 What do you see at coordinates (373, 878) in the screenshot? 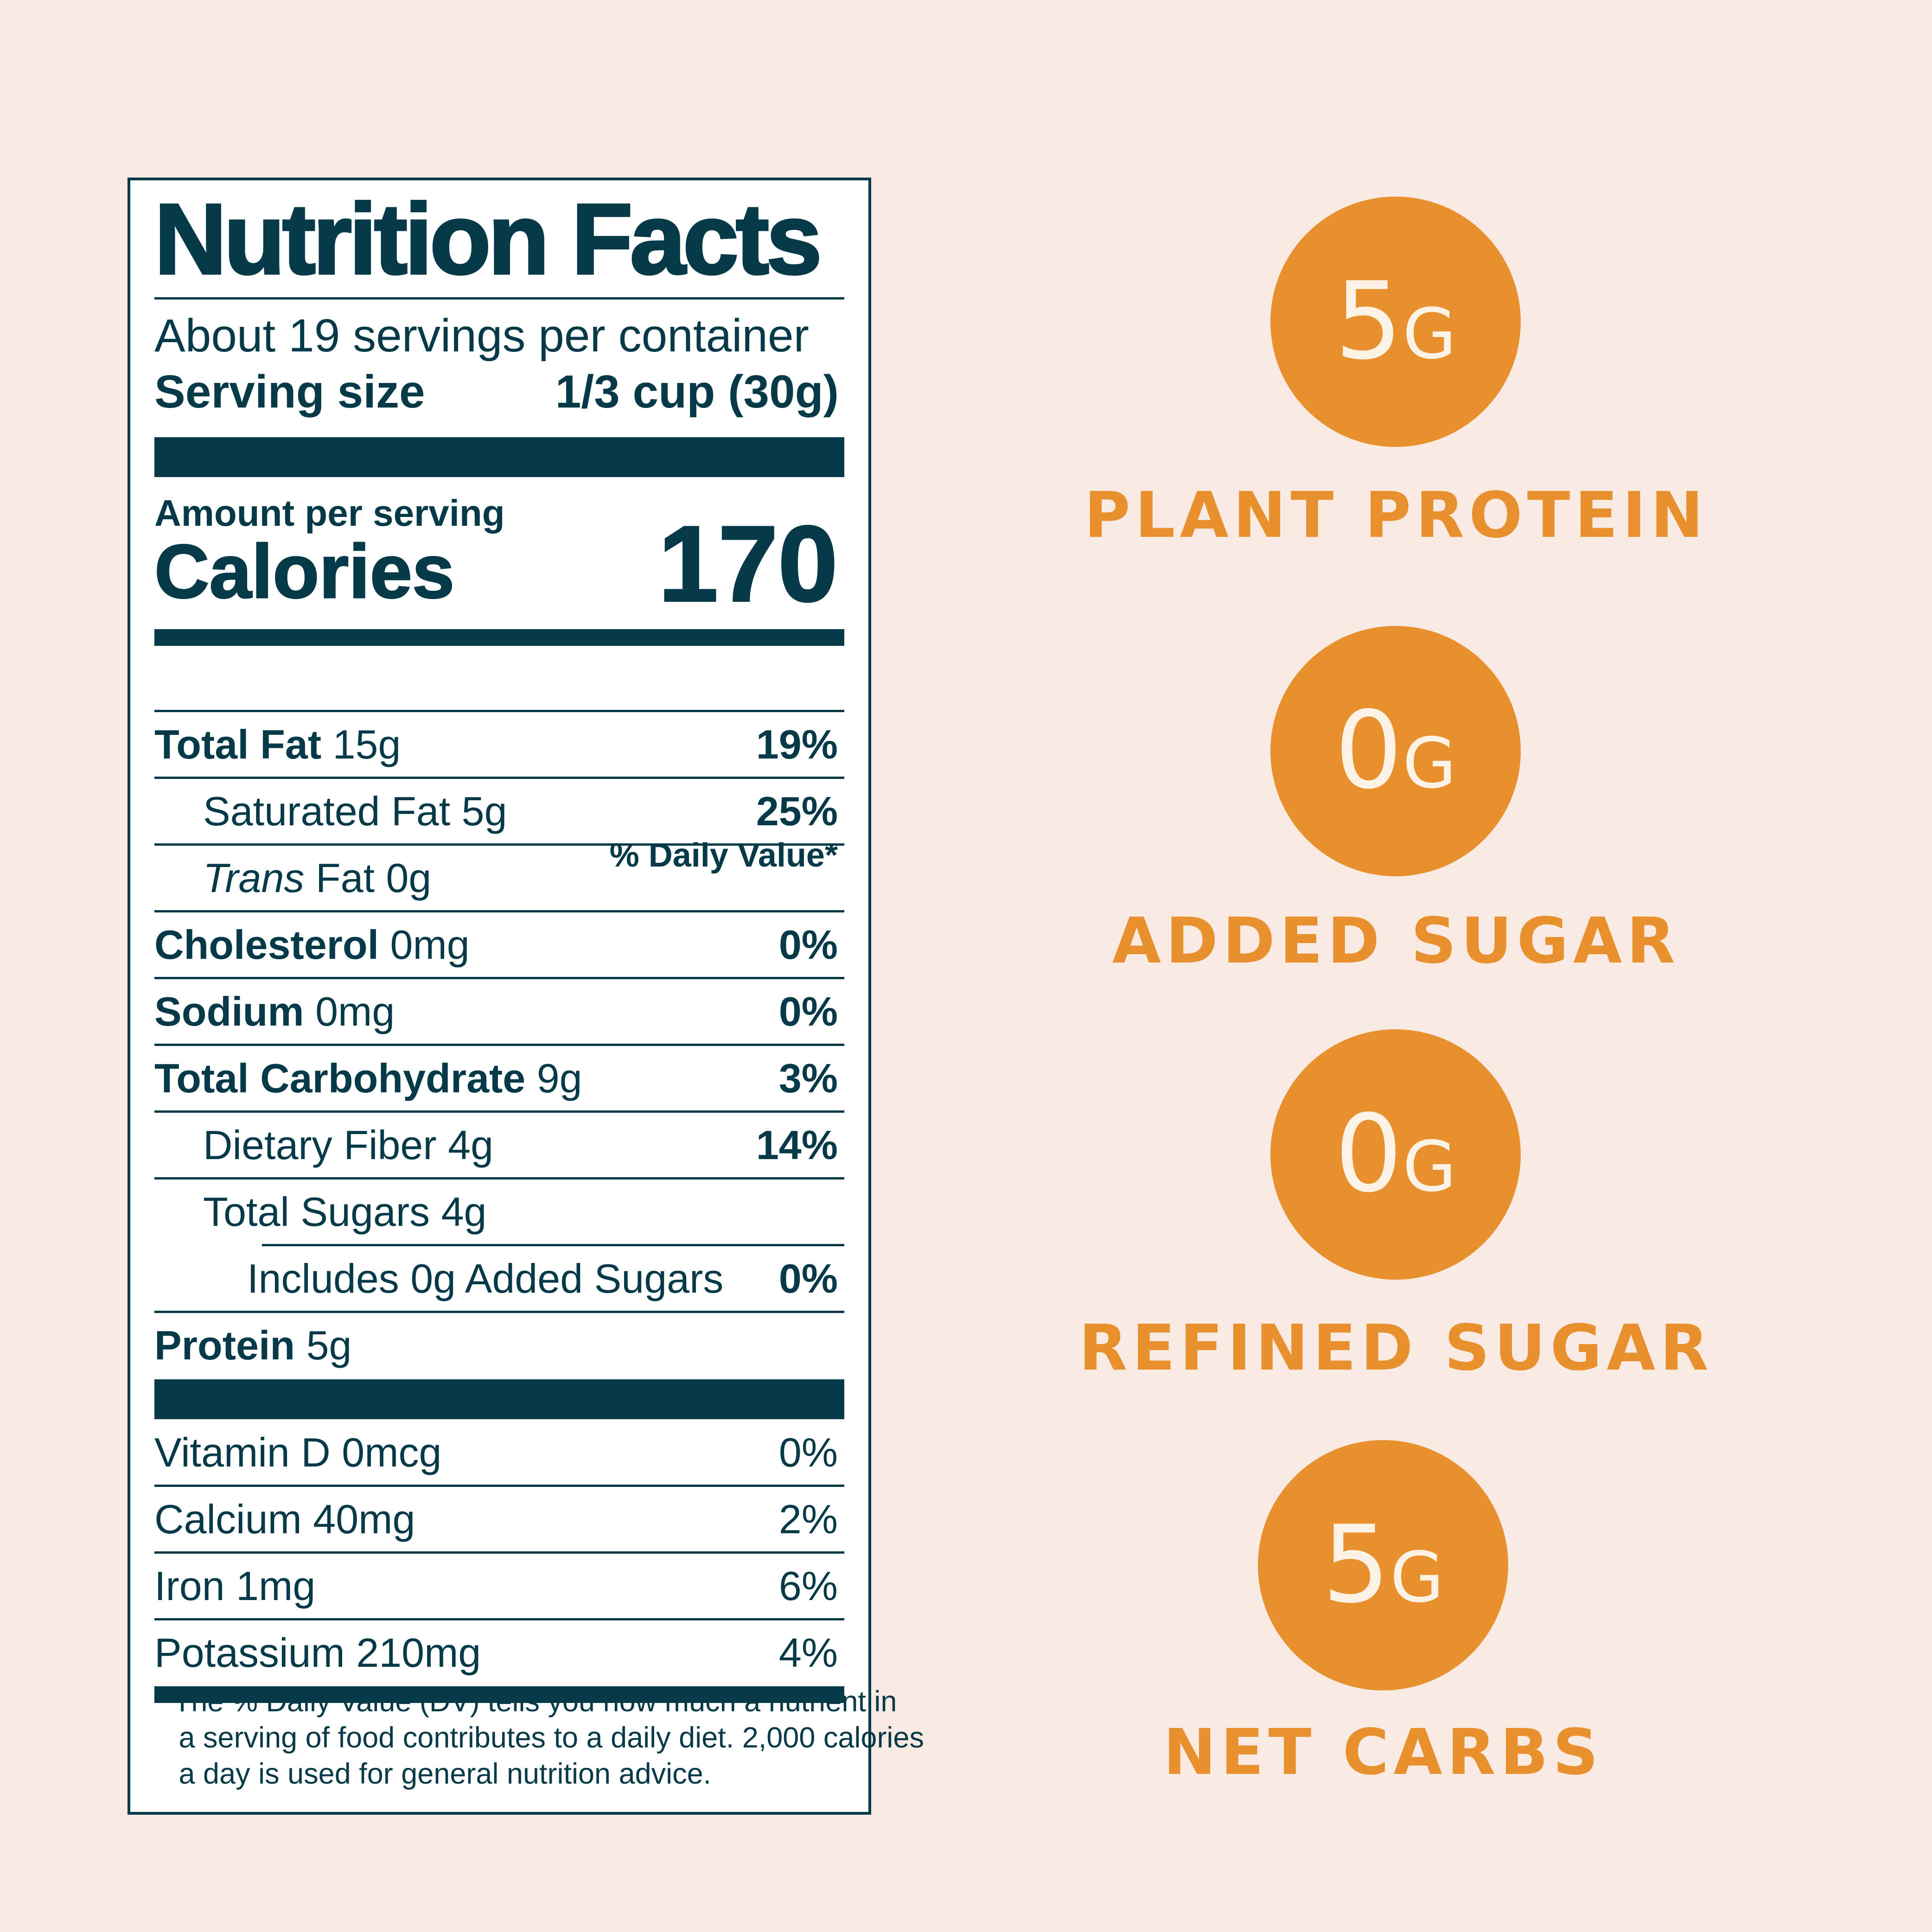
I see `nutrient-amount: Fat 0g` at bounding box center [373, 878].